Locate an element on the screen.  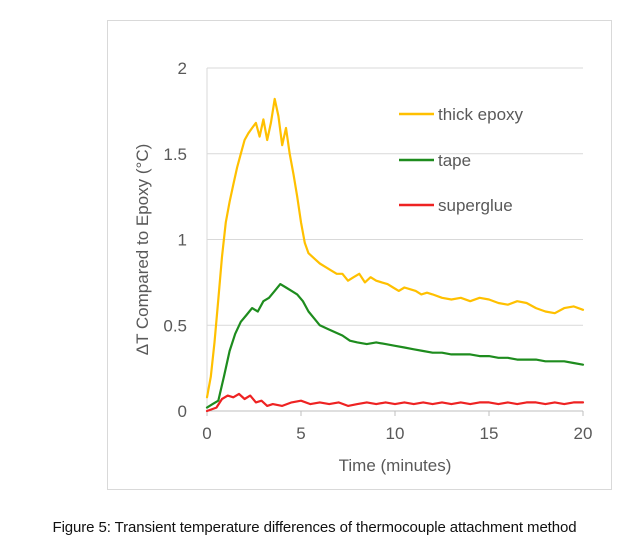
y-tick-label-2: 1 is located at coordinates (182, 240).